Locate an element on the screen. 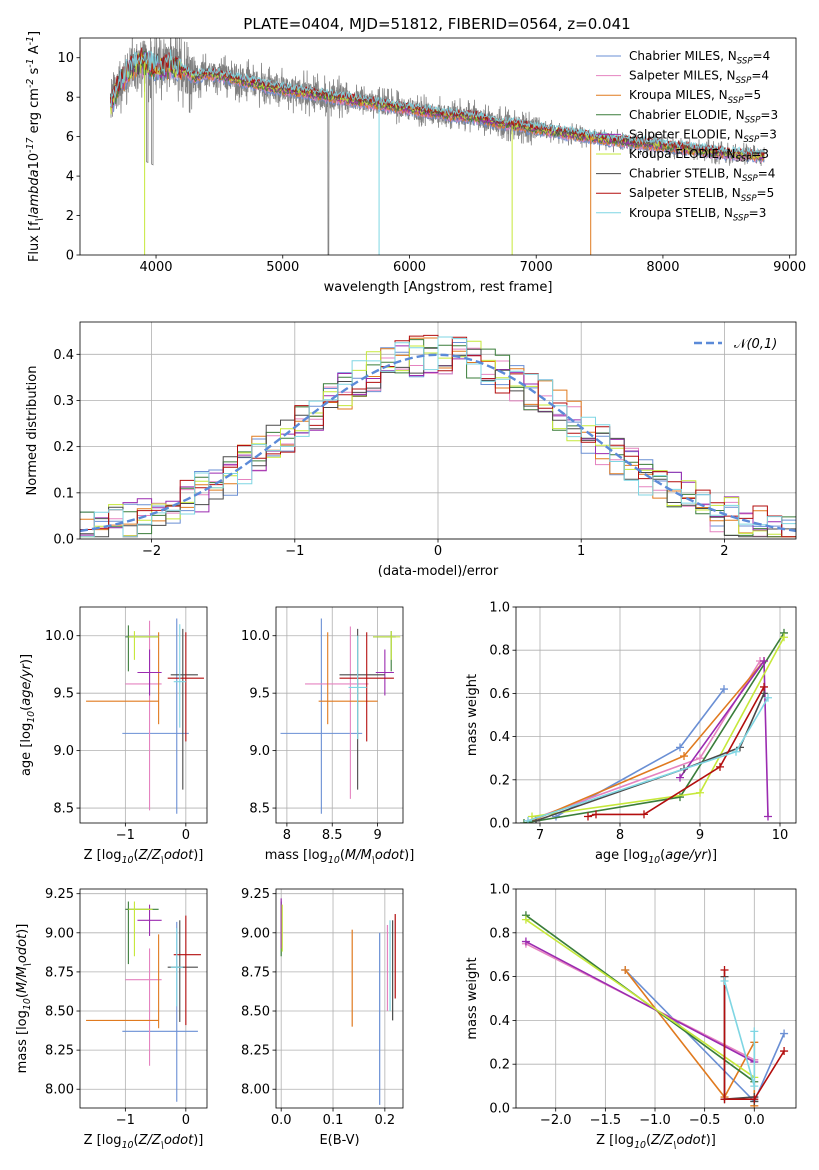 This screenshot has height=1170, width=819. y-tick-label: 8.00 is located at coordinates (255, 1090).